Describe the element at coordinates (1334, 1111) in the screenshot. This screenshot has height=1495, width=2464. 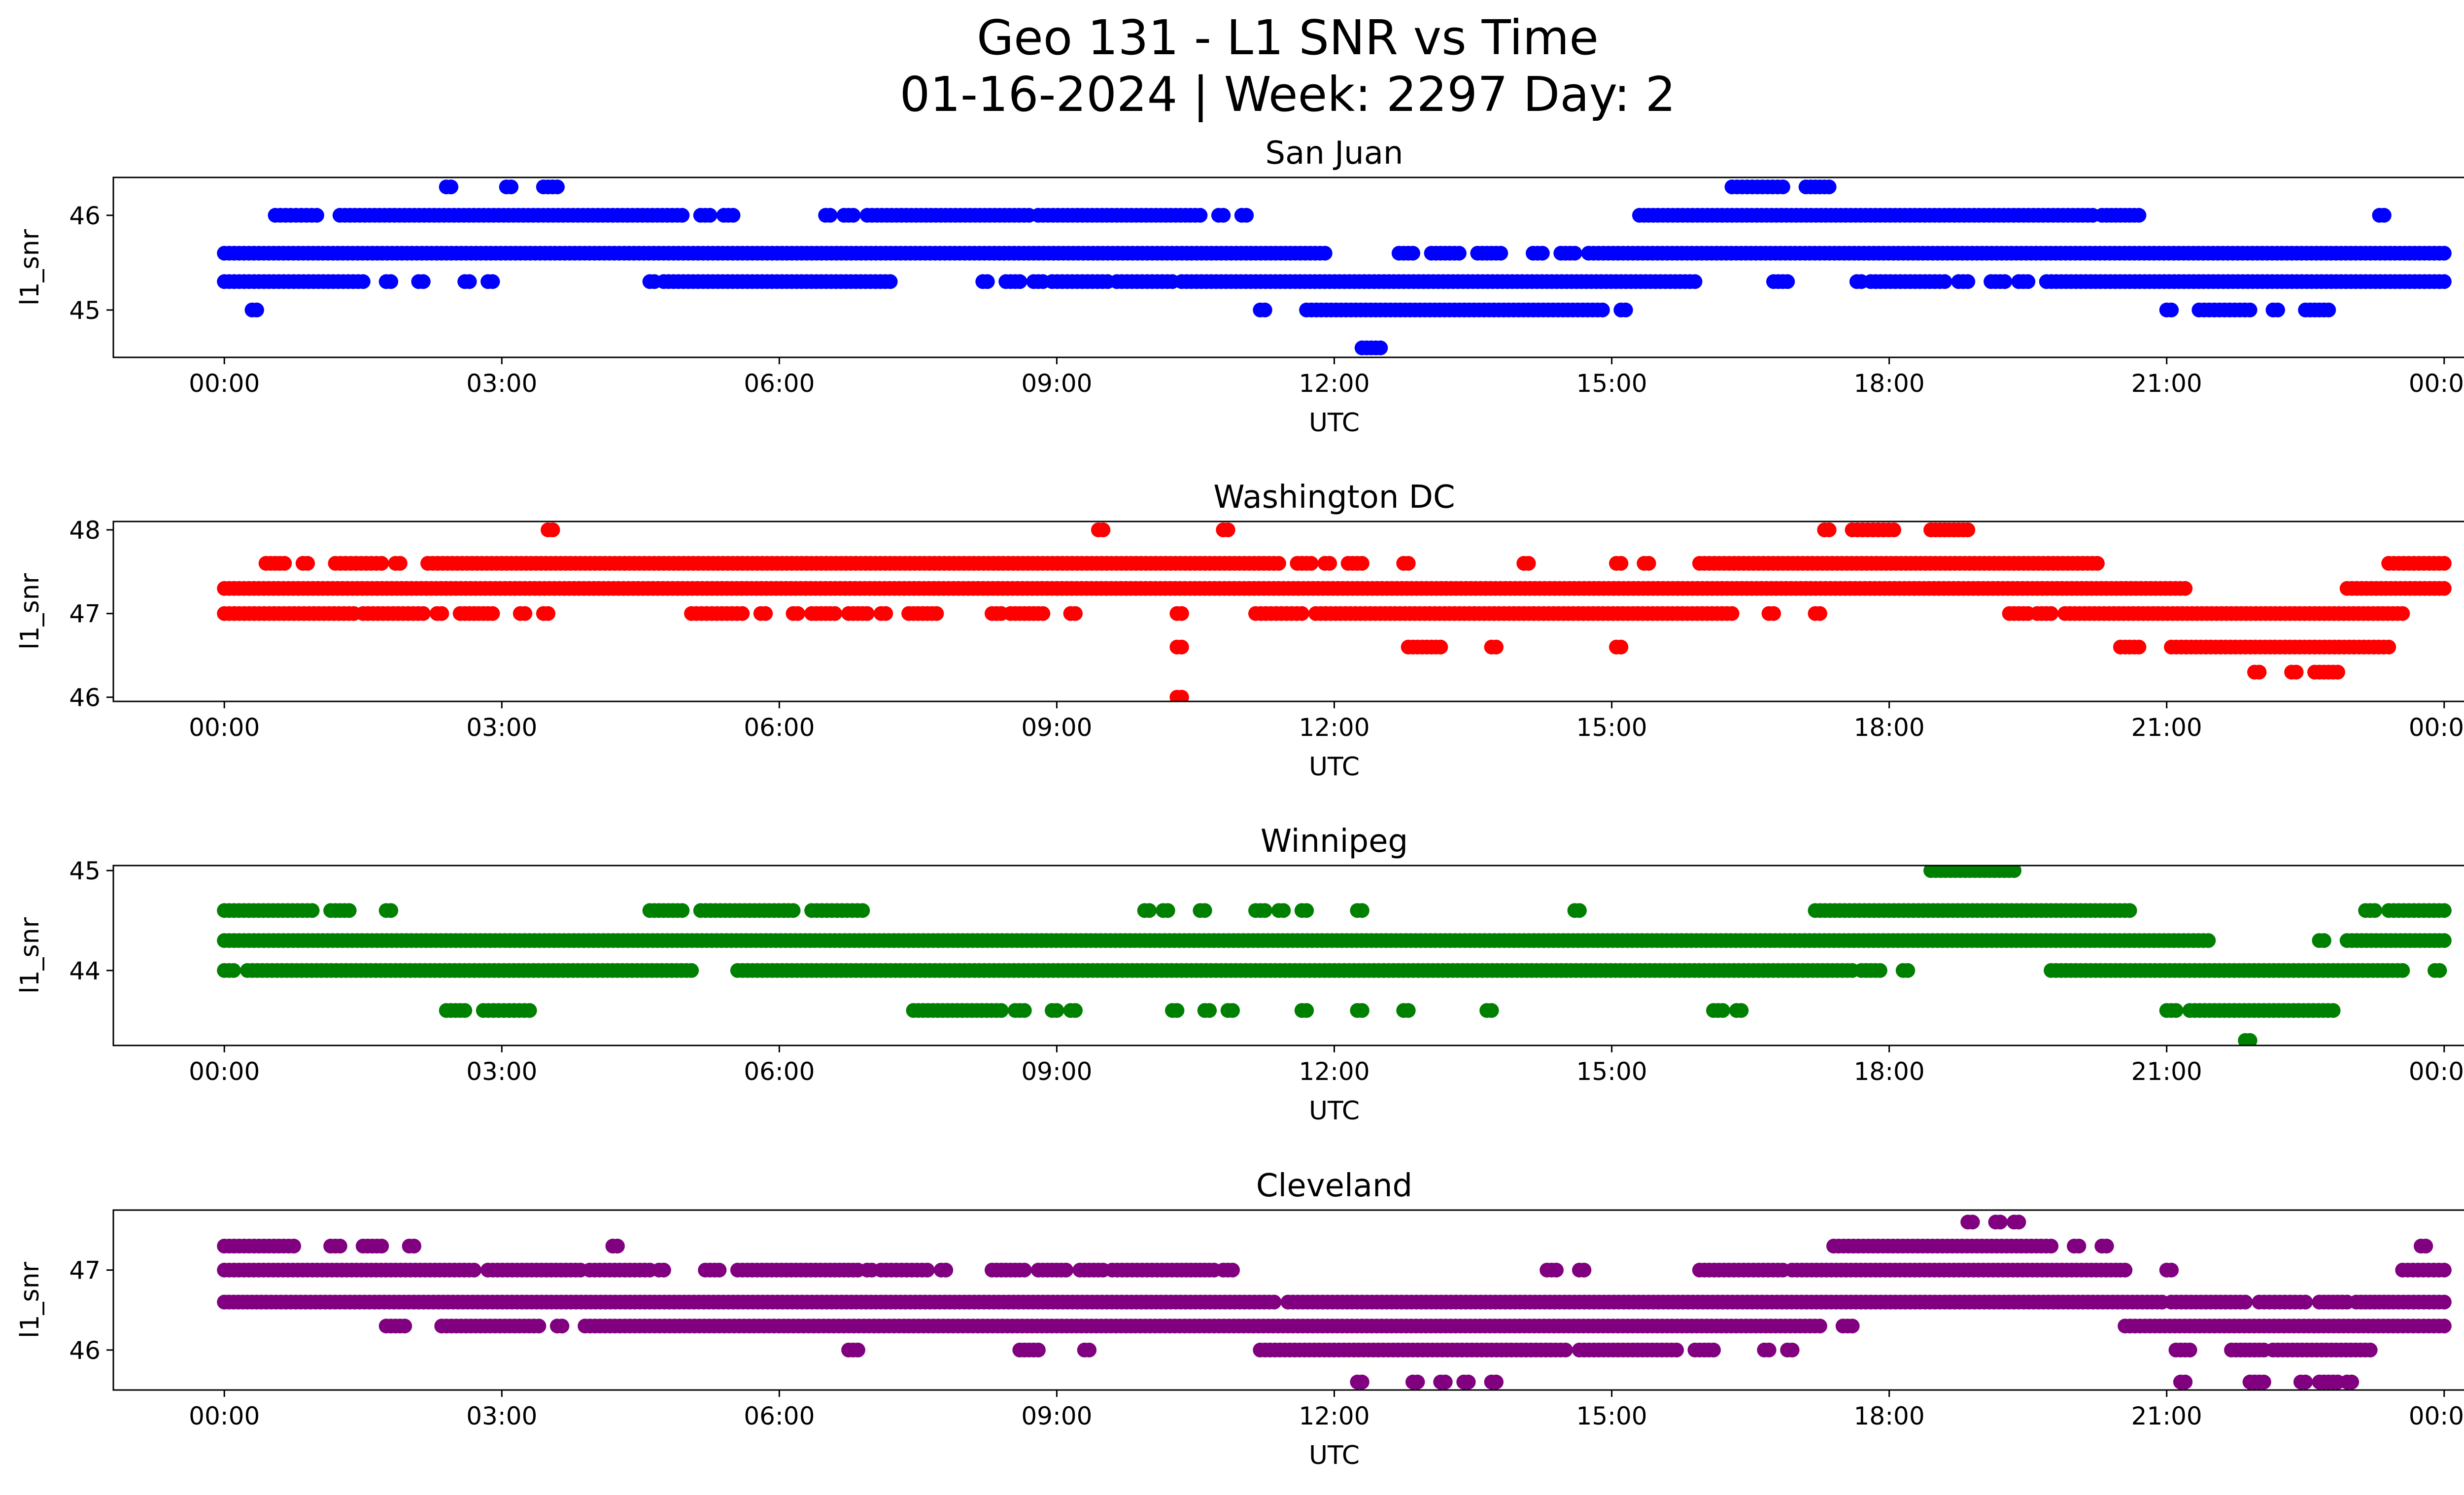
I see `x-axis-label: UTC` at that location.